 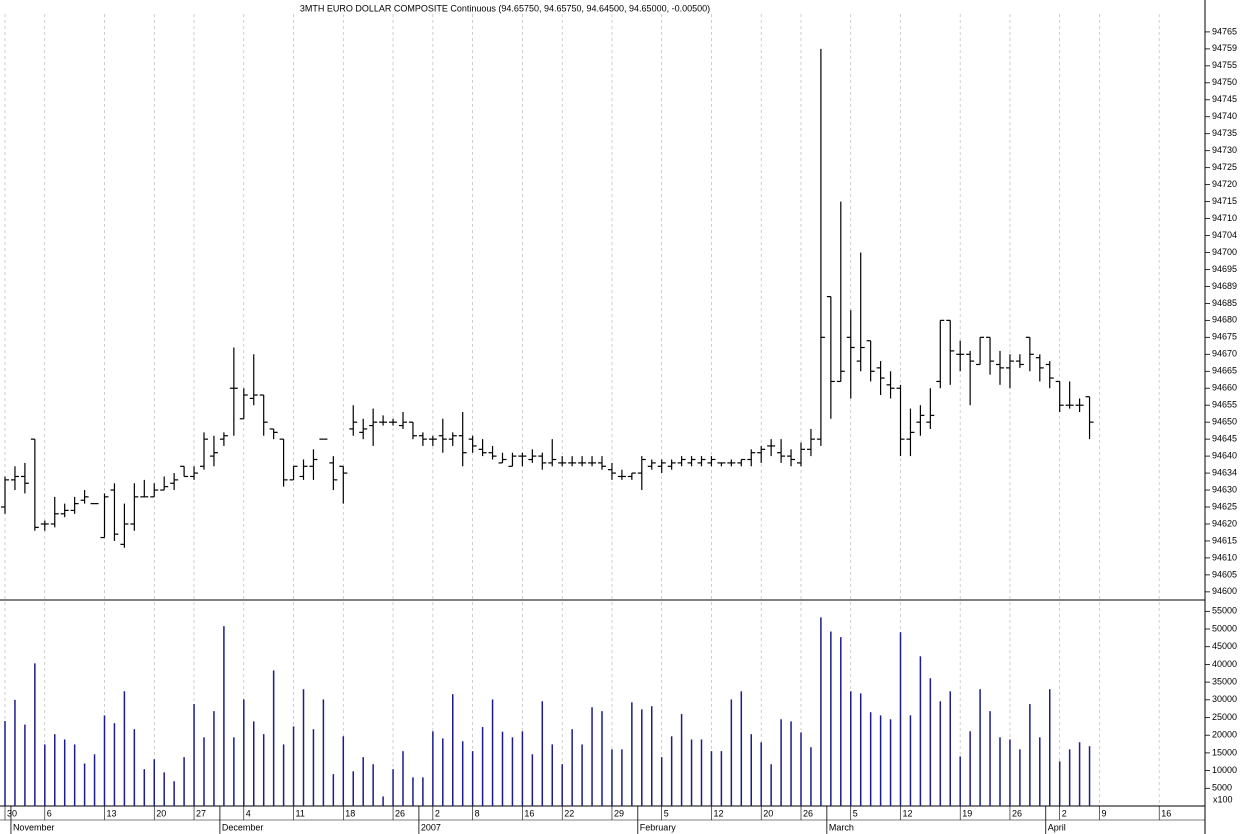 What do you see at coordinates (49, 813) in the screenshot?
I see `x-tick-label: 6` at bounding box center [49, 813].